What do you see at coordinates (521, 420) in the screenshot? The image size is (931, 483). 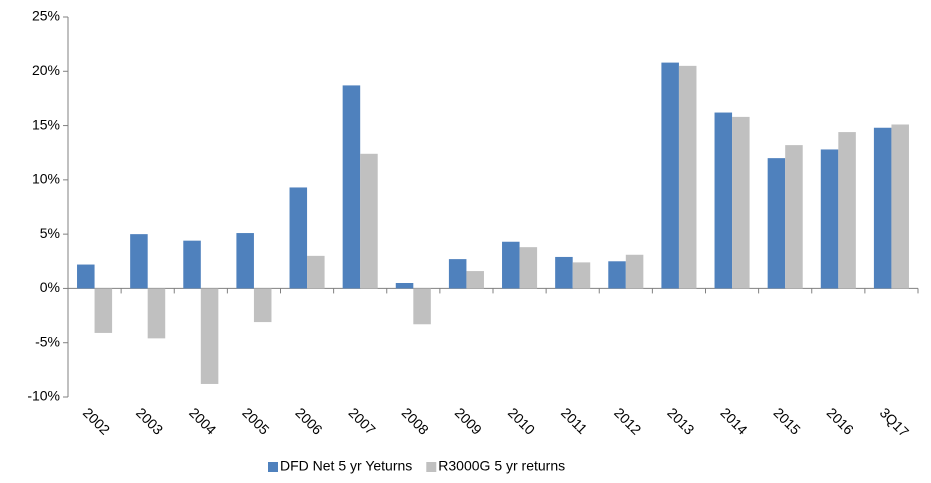 I see `x-tick-label: 2010` at bounding box center [521, 420].